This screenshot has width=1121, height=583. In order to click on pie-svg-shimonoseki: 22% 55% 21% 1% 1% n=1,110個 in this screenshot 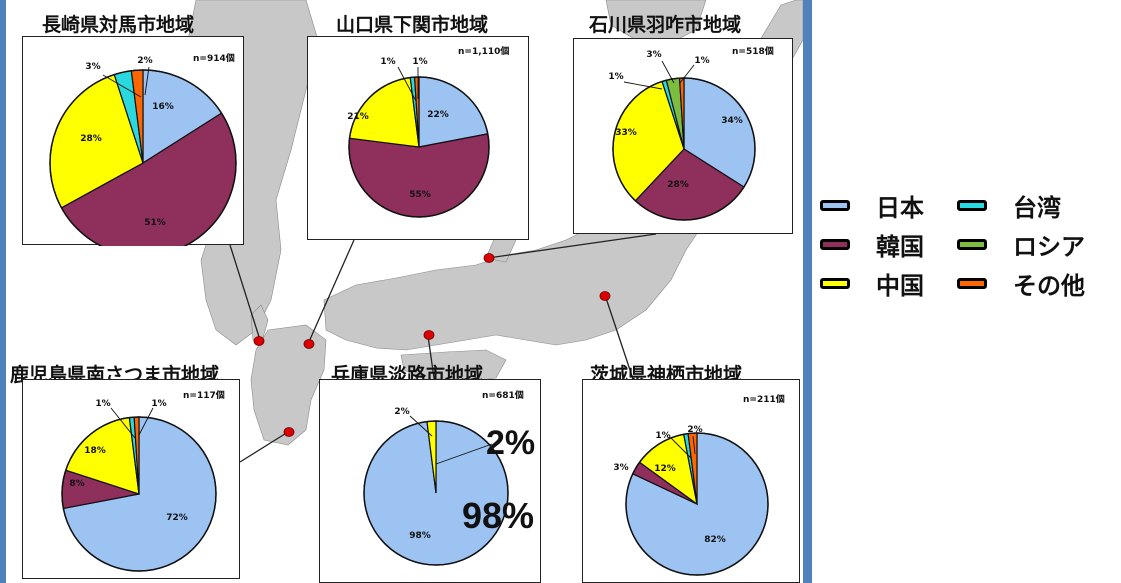, I will do `click(428, 131)`.